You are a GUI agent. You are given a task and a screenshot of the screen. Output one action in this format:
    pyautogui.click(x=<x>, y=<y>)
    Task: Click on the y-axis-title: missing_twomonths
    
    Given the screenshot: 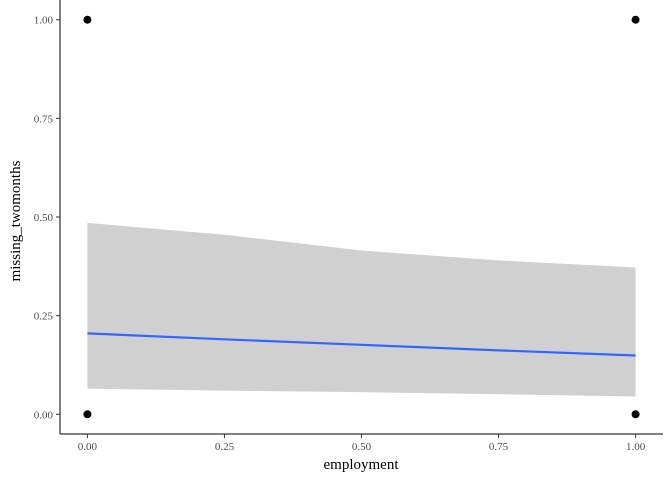 What is the action you would take?
    pyautogui.click(x=16, y=220)
    